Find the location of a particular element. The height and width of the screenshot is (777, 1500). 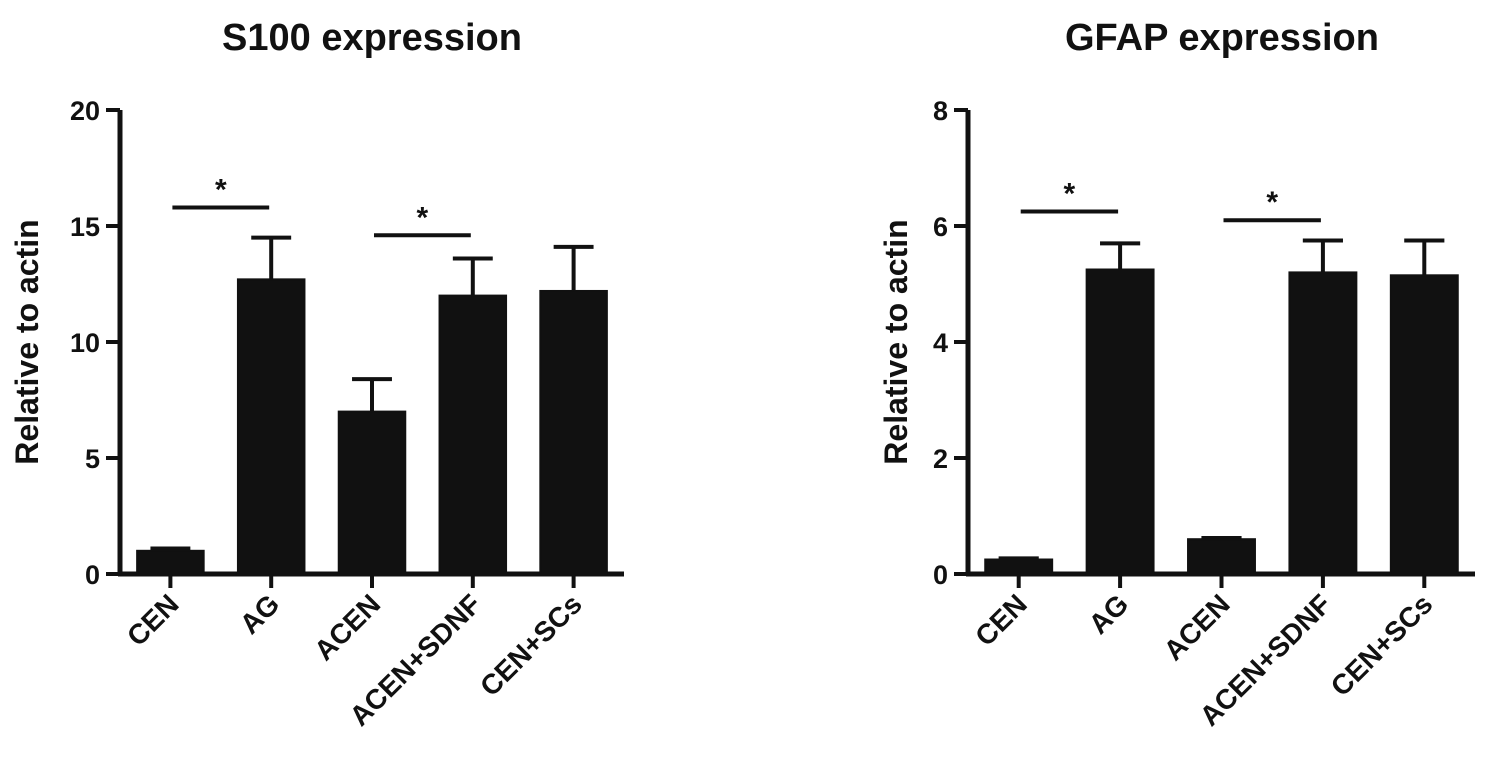

s100-y-tick-label: 10 is located at coordinates (85, 343).